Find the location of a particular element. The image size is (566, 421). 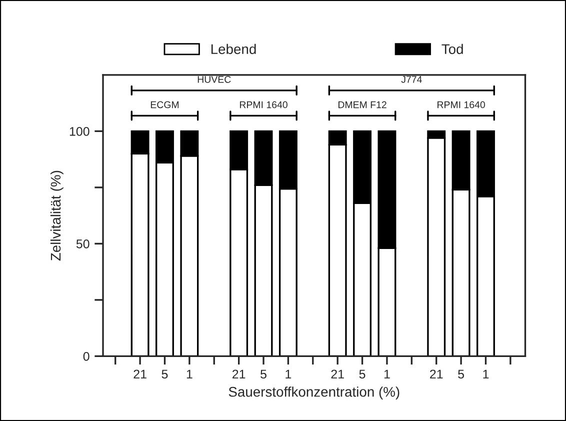

y-tick-label: 50 is located at coordinates (83, 243).